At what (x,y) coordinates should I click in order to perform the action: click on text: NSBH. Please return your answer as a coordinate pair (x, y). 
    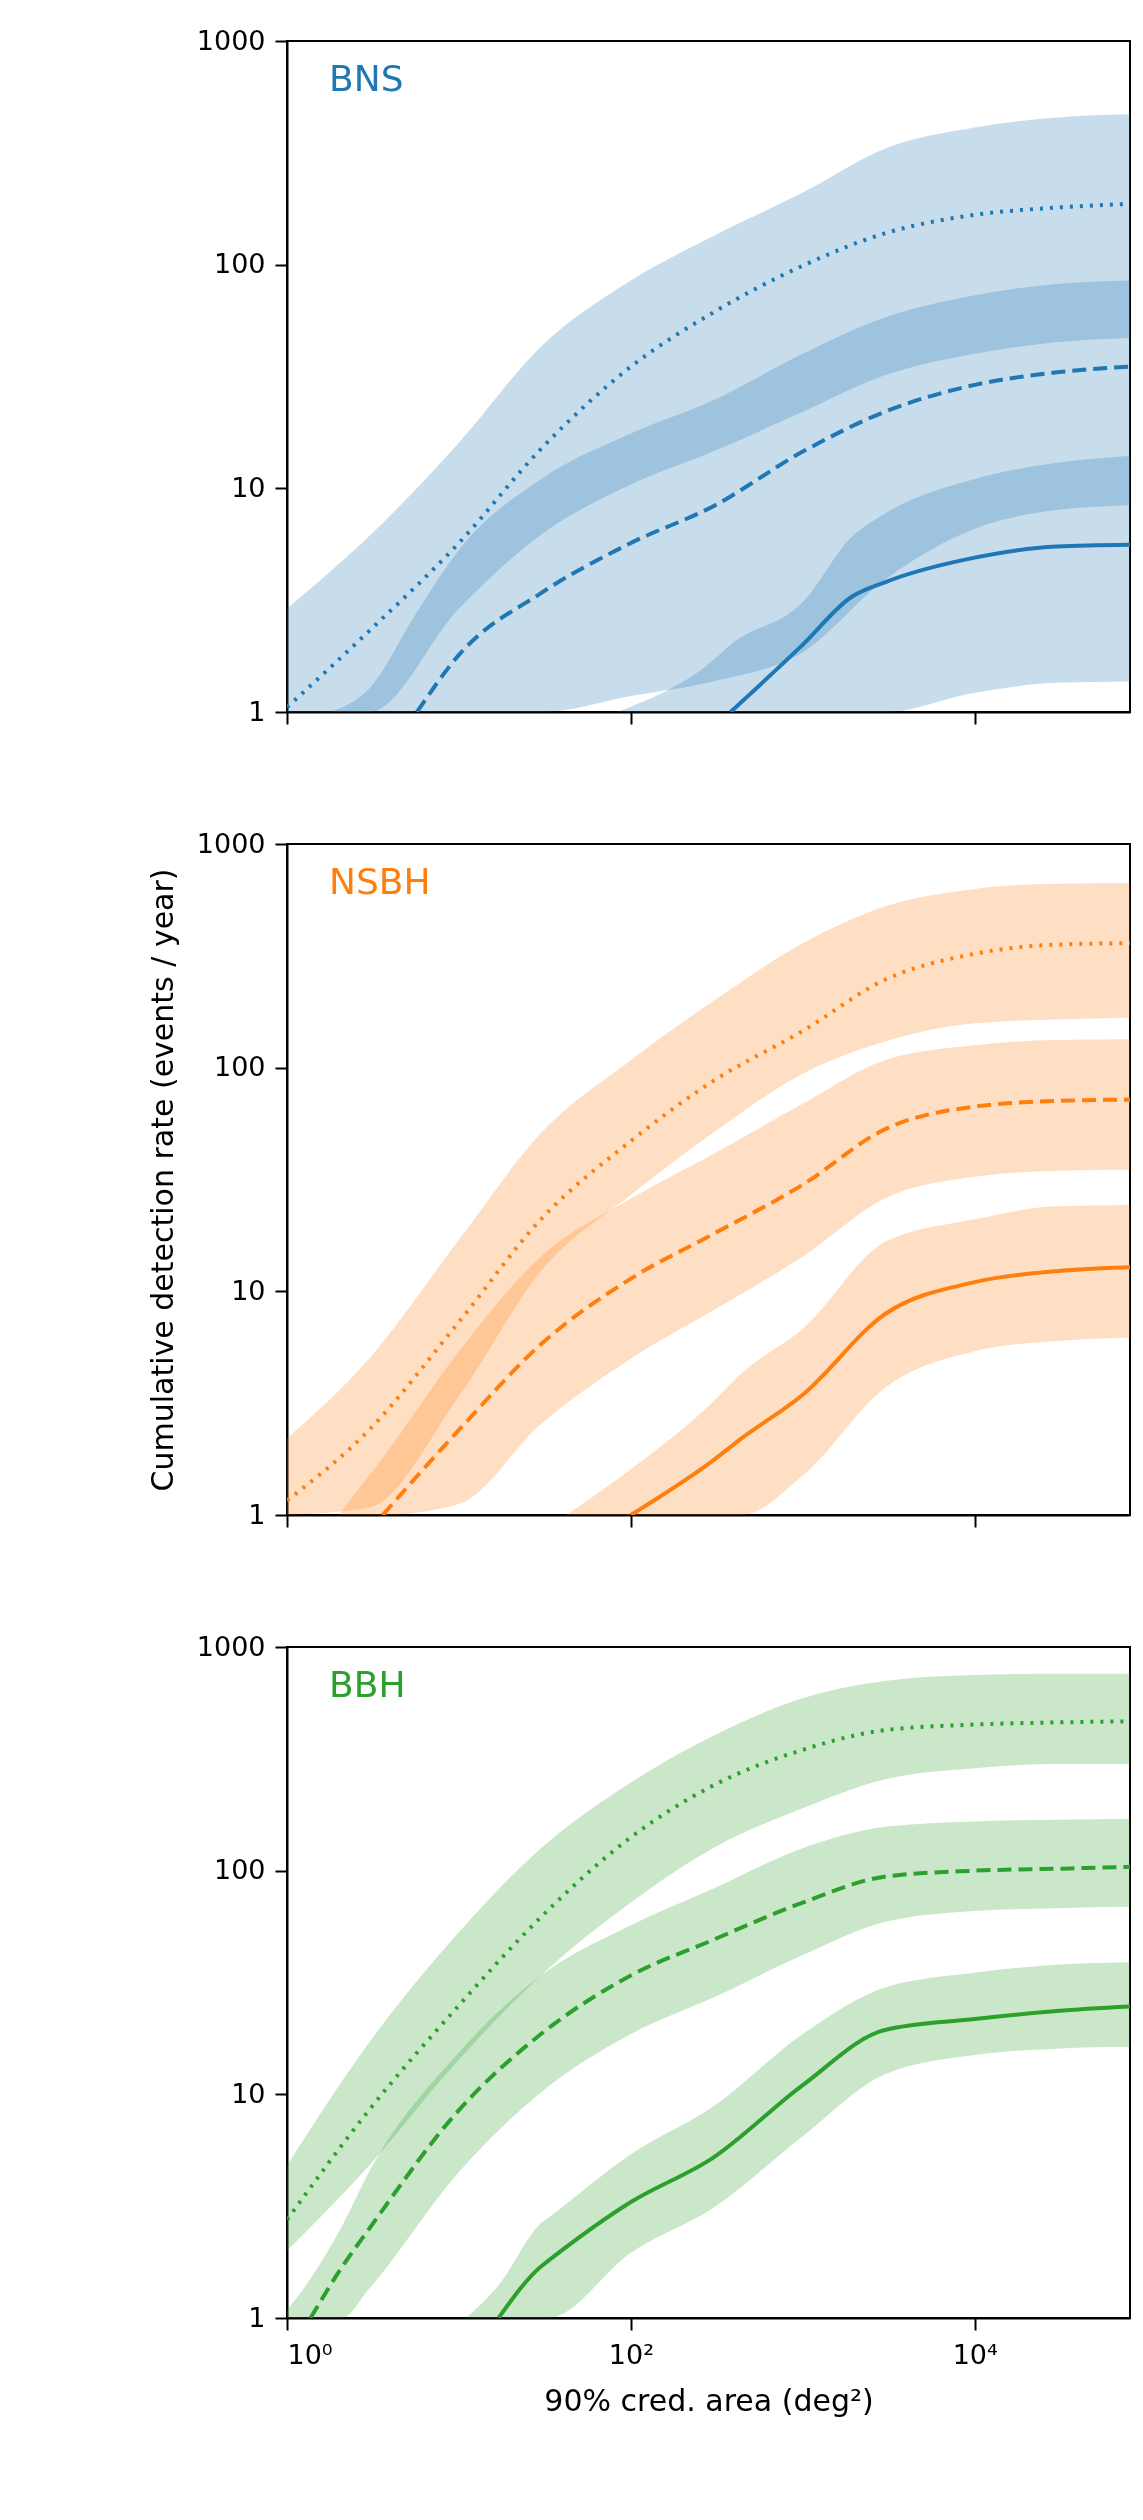
    Looking at the image, I should click on (380, 881).